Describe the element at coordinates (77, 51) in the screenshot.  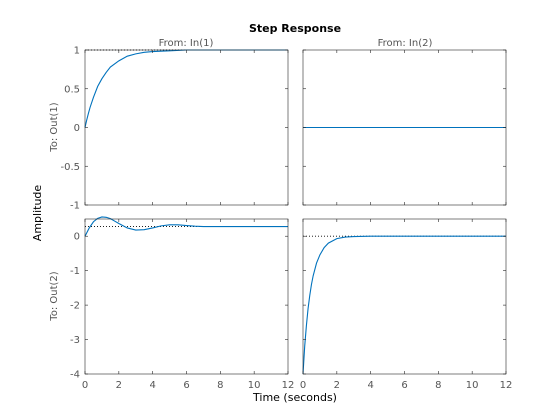
I see `y-tick-label: 1` at that location.